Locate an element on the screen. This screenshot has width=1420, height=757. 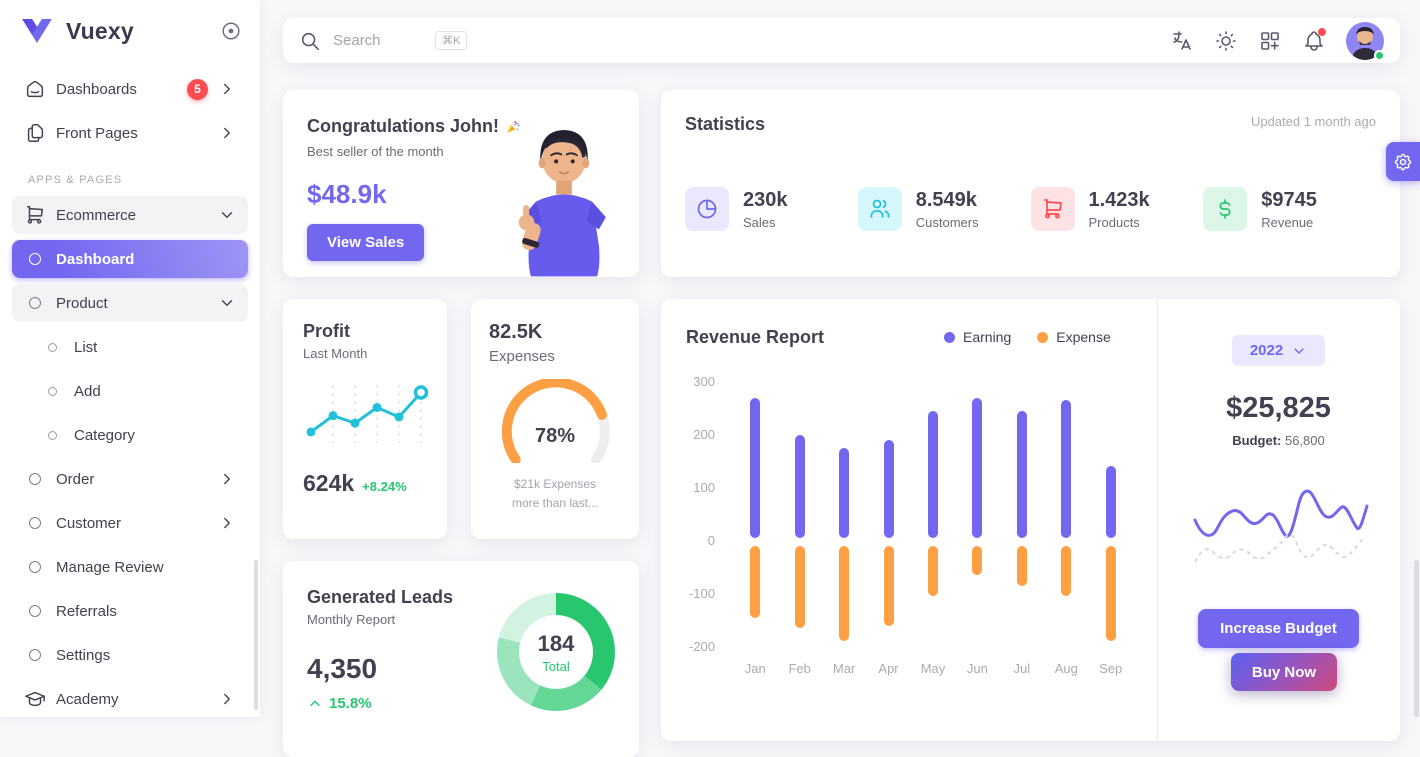
increase-budget-button: Increase Budget is located at coordinates (1278, 628).